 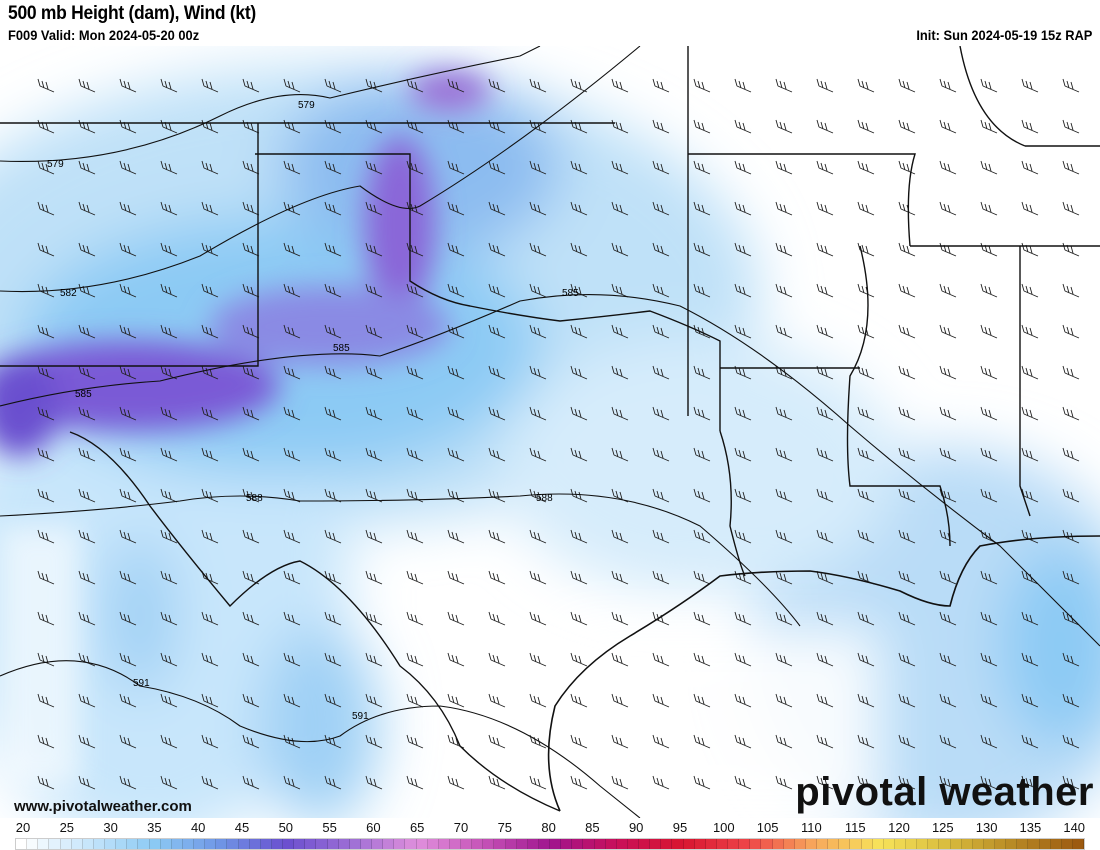 What do you see at coordinates (680, 827) in the screenshot?
I see `colorbar-tick-label: 95` at bounding box center [680, 827].